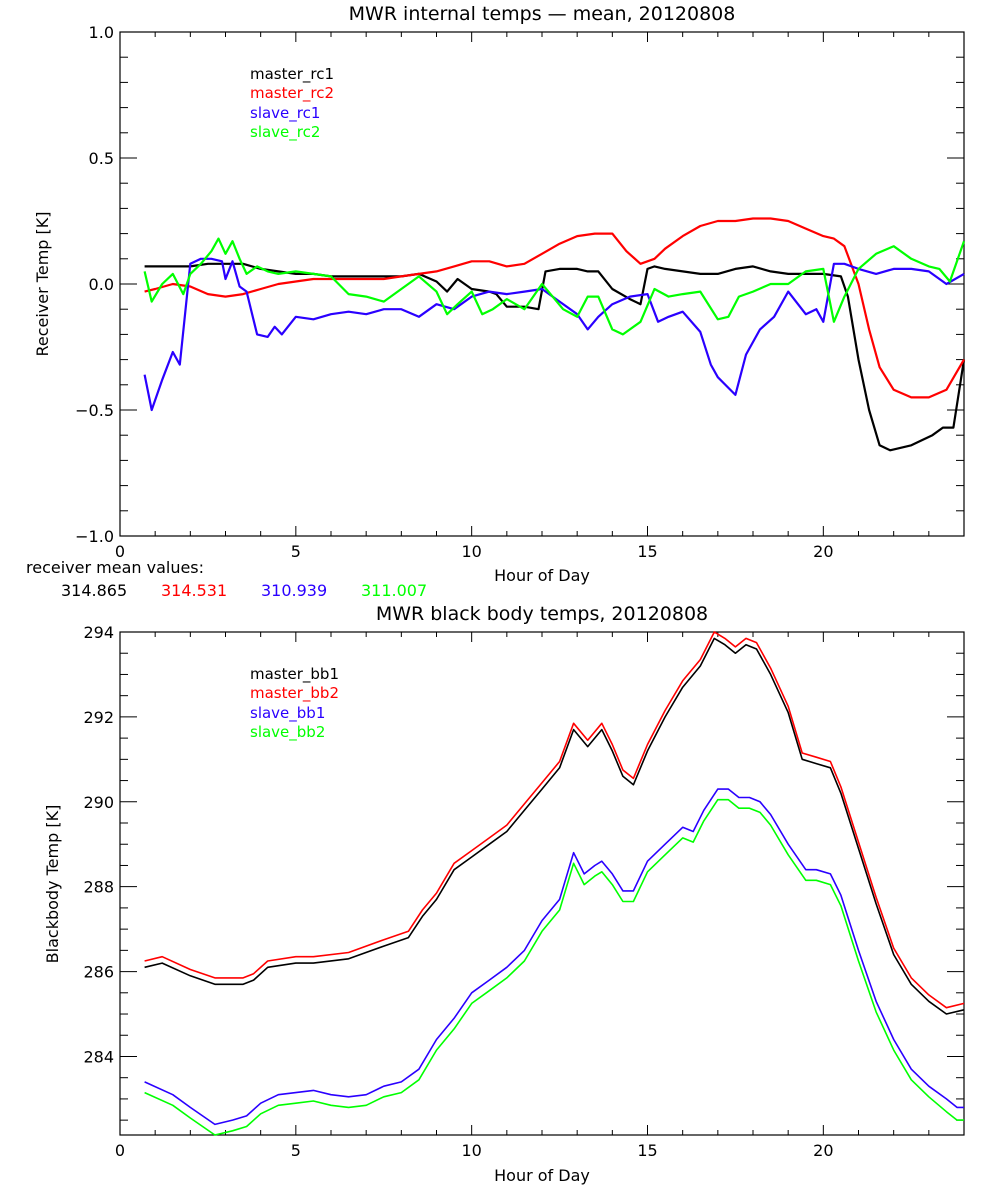  What do you see at coordinates (554, 286) in the screenshot?
I see `series-line-slave-rc2` at bounding box center [554, 286].